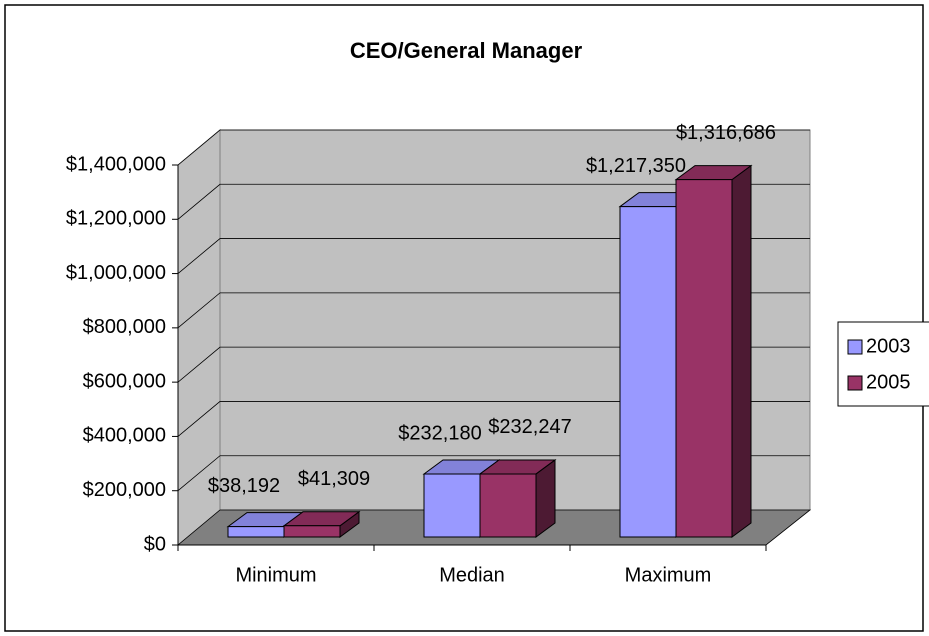 This screenshot has width=929, height=636. Describe the element at coordinates (888, 382) in the screenshot. I see `legend-label: 2005` at that location.